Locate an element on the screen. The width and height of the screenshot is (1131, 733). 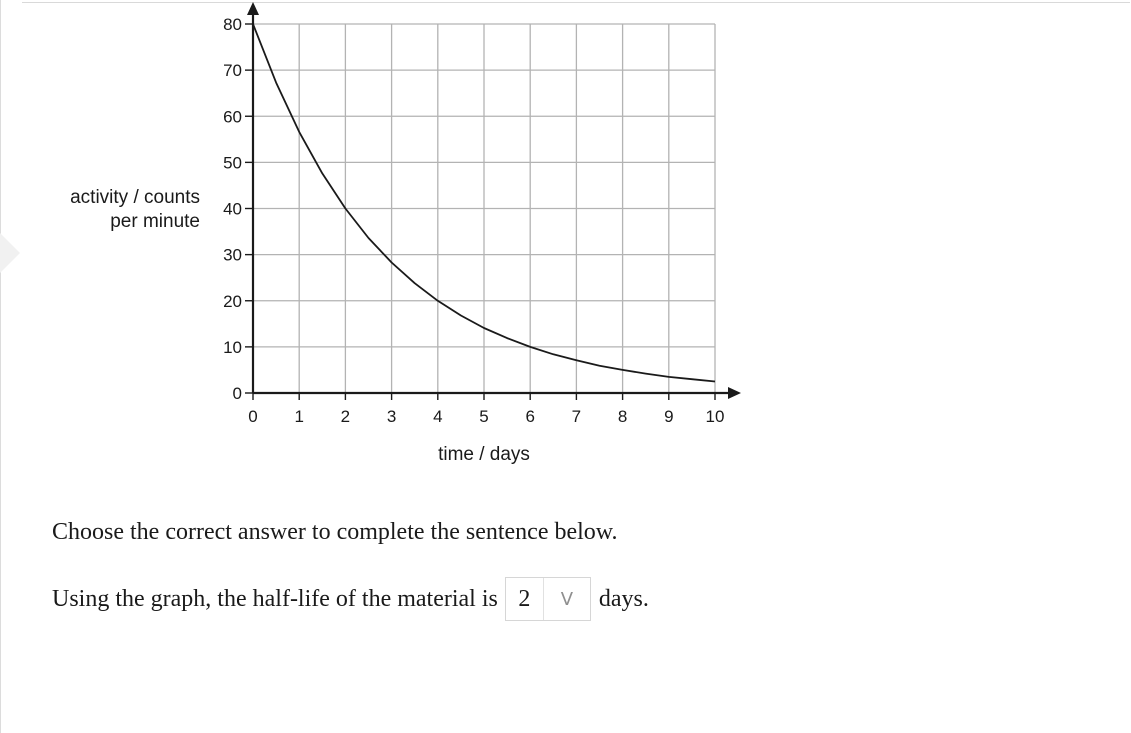
y-tick-label: 20 is located at coordinates (232, 301).